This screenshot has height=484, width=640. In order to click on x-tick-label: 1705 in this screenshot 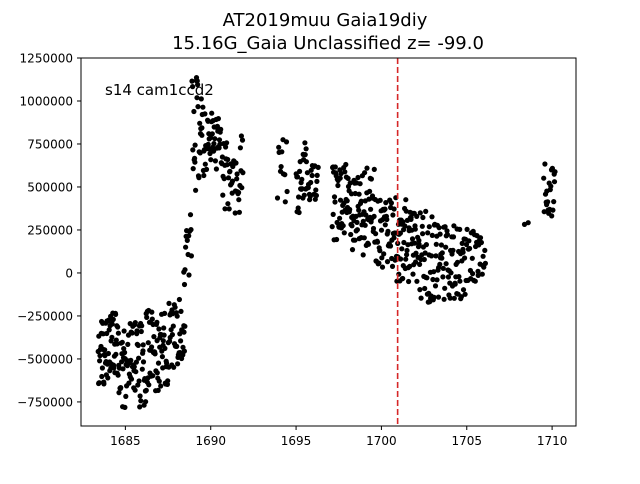, I will do `click(466, 441)`.